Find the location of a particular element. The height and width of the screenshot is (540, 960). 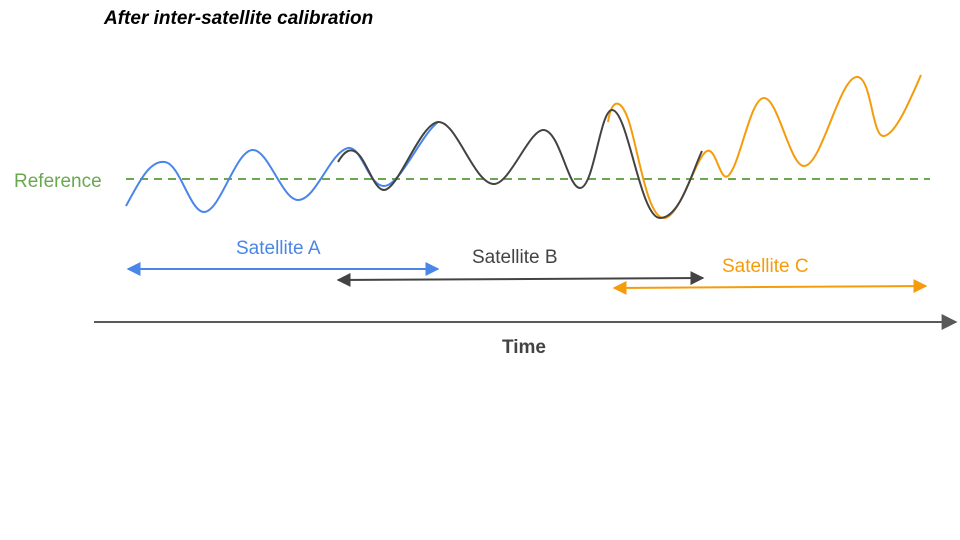

diagram-title: After inter-satellite calibration is located at coordinates (239, 18).